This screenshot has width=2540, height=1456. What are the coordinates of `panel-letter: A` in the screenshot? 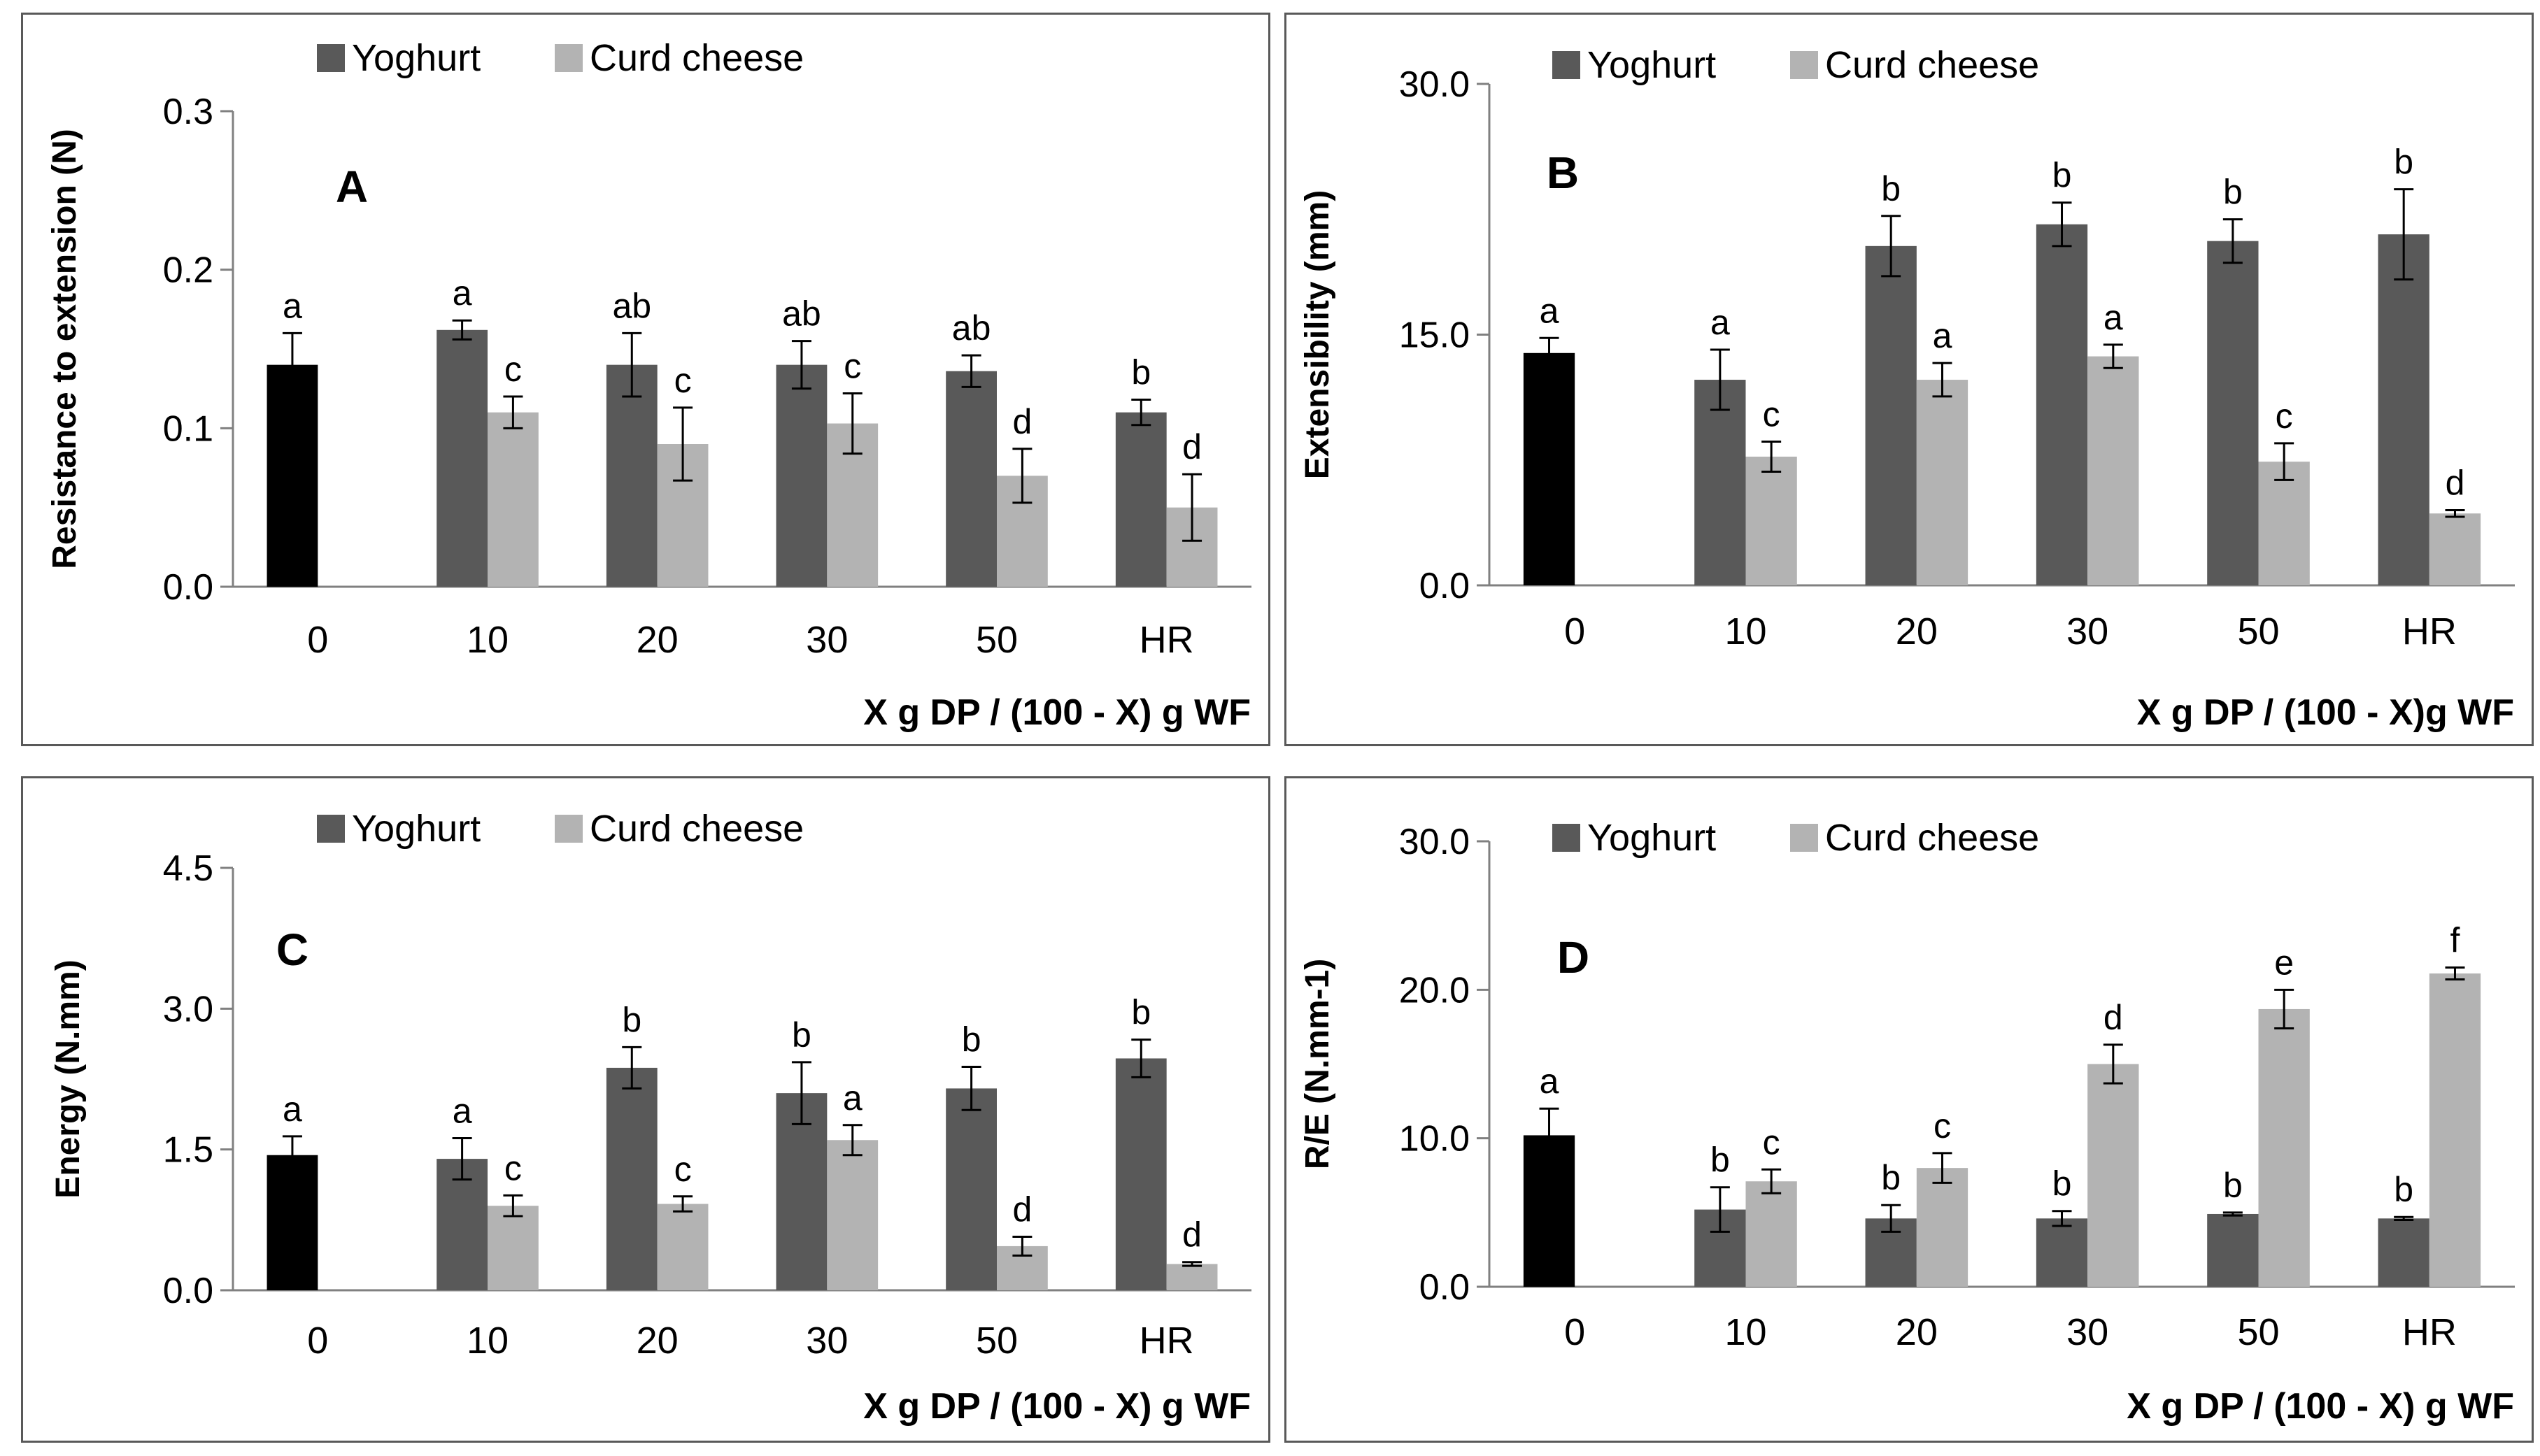 It's located at (352, 187).